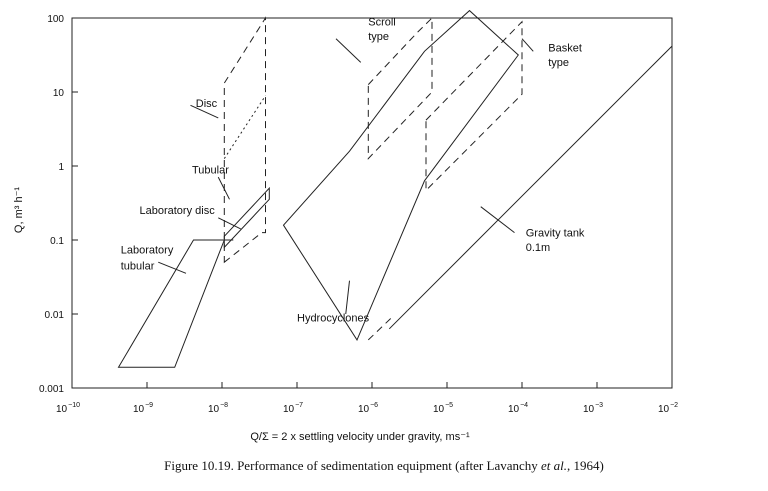  What do you see at coordinates (143, 408) in the screenshot?
I see `x-tick-label-1: 10⁻⁹` at bounding box center [143, 408].